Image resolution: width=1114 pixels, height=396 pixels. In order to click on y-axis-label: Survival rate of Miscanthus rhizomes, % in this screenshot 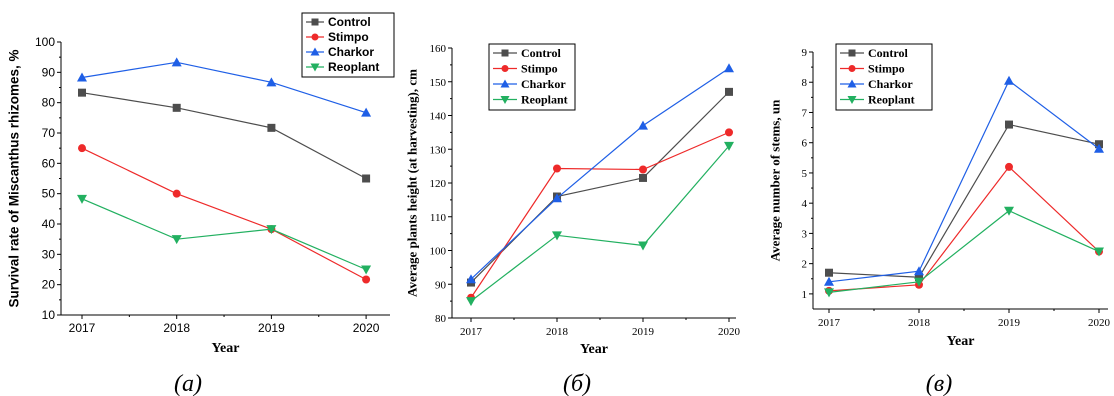, I will do `click(14, 178)`.